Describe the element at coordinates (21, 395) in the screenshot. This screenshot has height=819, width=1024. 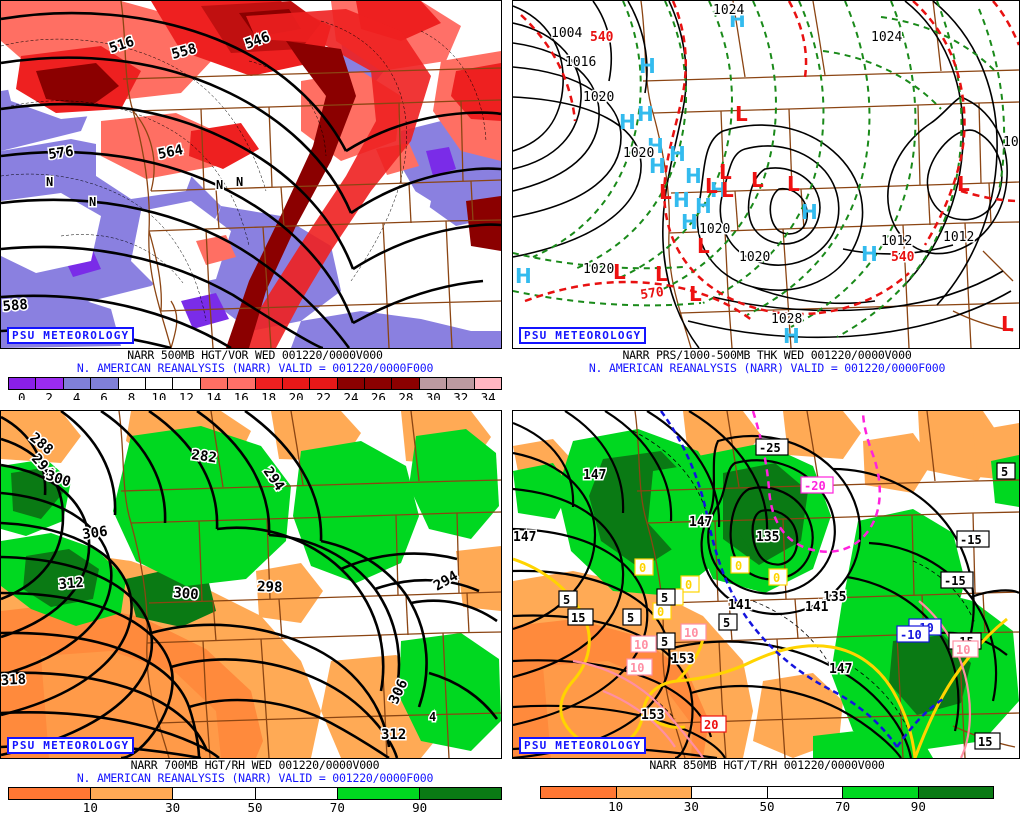
I see `colorbar-tick-label: 0` at that location.